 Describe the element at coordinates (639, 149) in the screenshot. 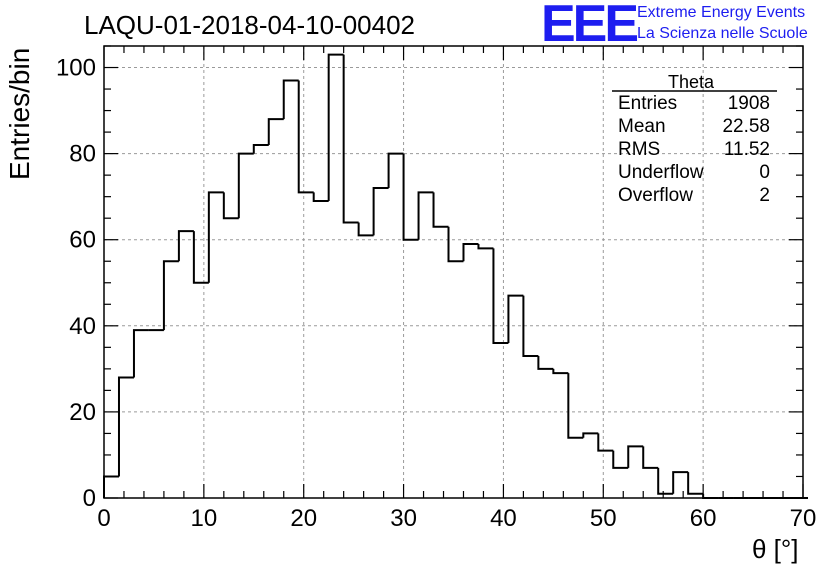

I see `stats-label: RMS` at that location.